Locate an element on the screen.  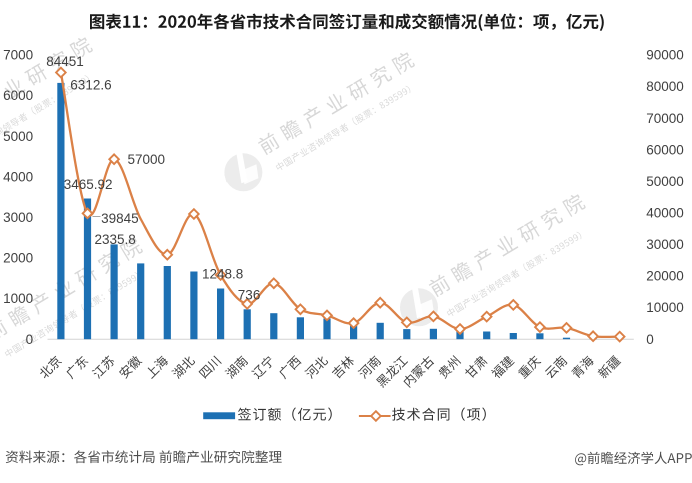
svg-text: 3465.92 is located at coordinates (88, 184).